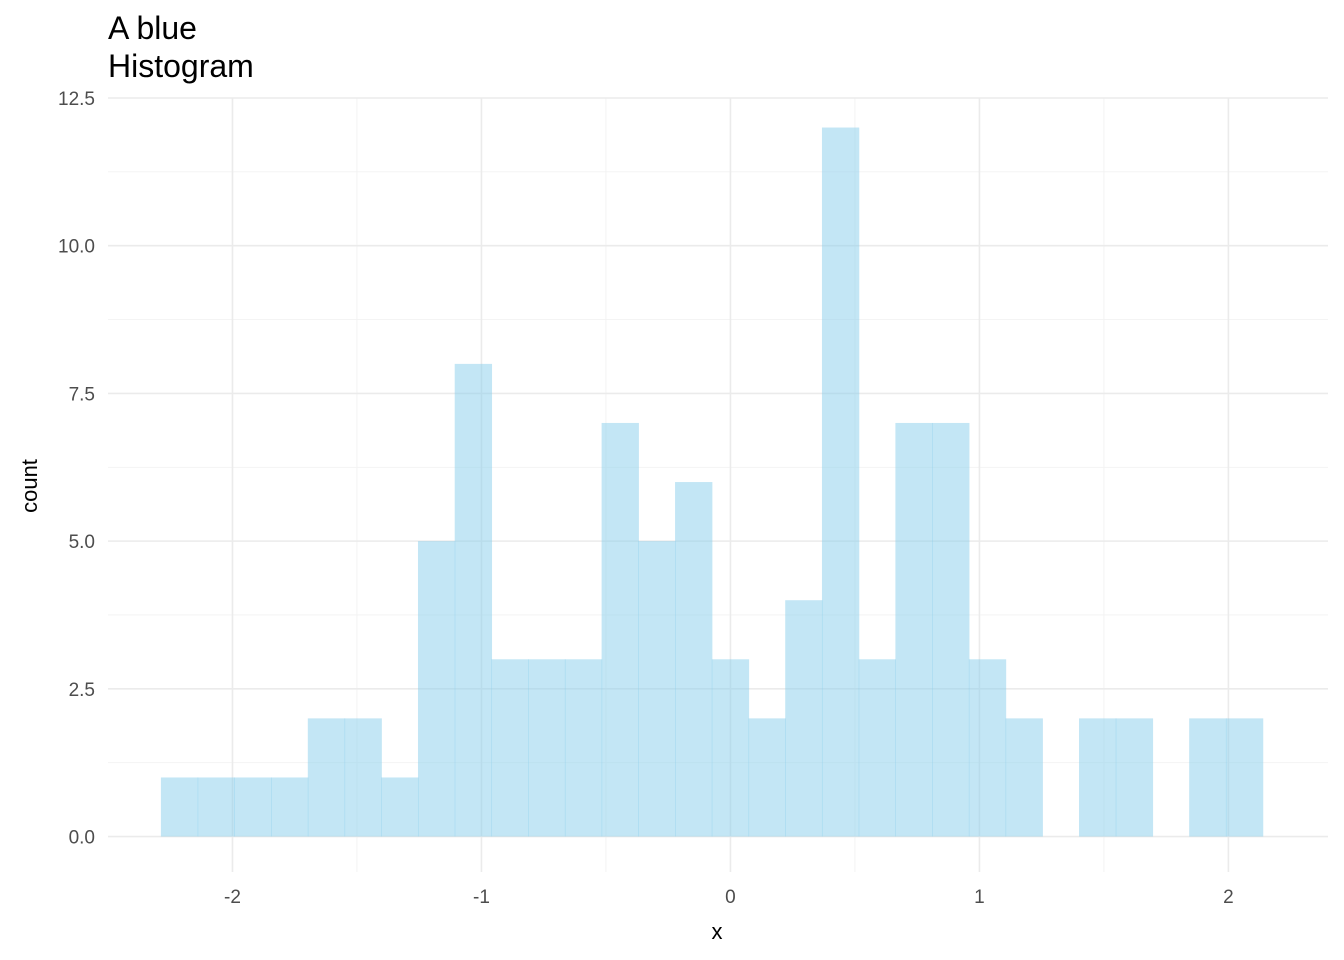 The height and width of the screenshot is (960, 1344). I want to click on y-tick-label: 10.0, so click(76, 247).